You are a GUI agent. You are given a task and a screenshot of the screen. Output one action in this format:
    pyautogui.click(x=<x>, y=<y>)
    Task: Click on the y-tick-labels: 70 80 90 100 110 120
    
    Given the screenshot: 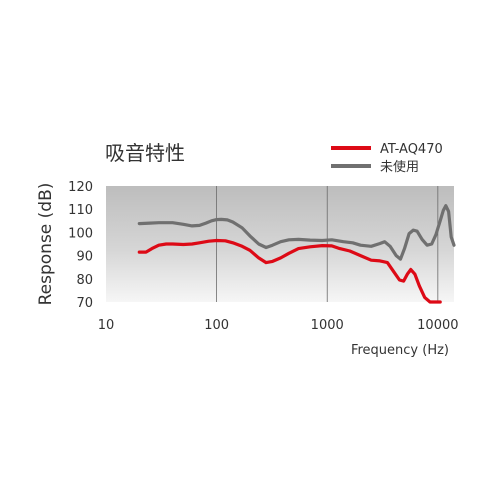 What is the action you would take?
    pyautogui.click(x=80, y=245)
    